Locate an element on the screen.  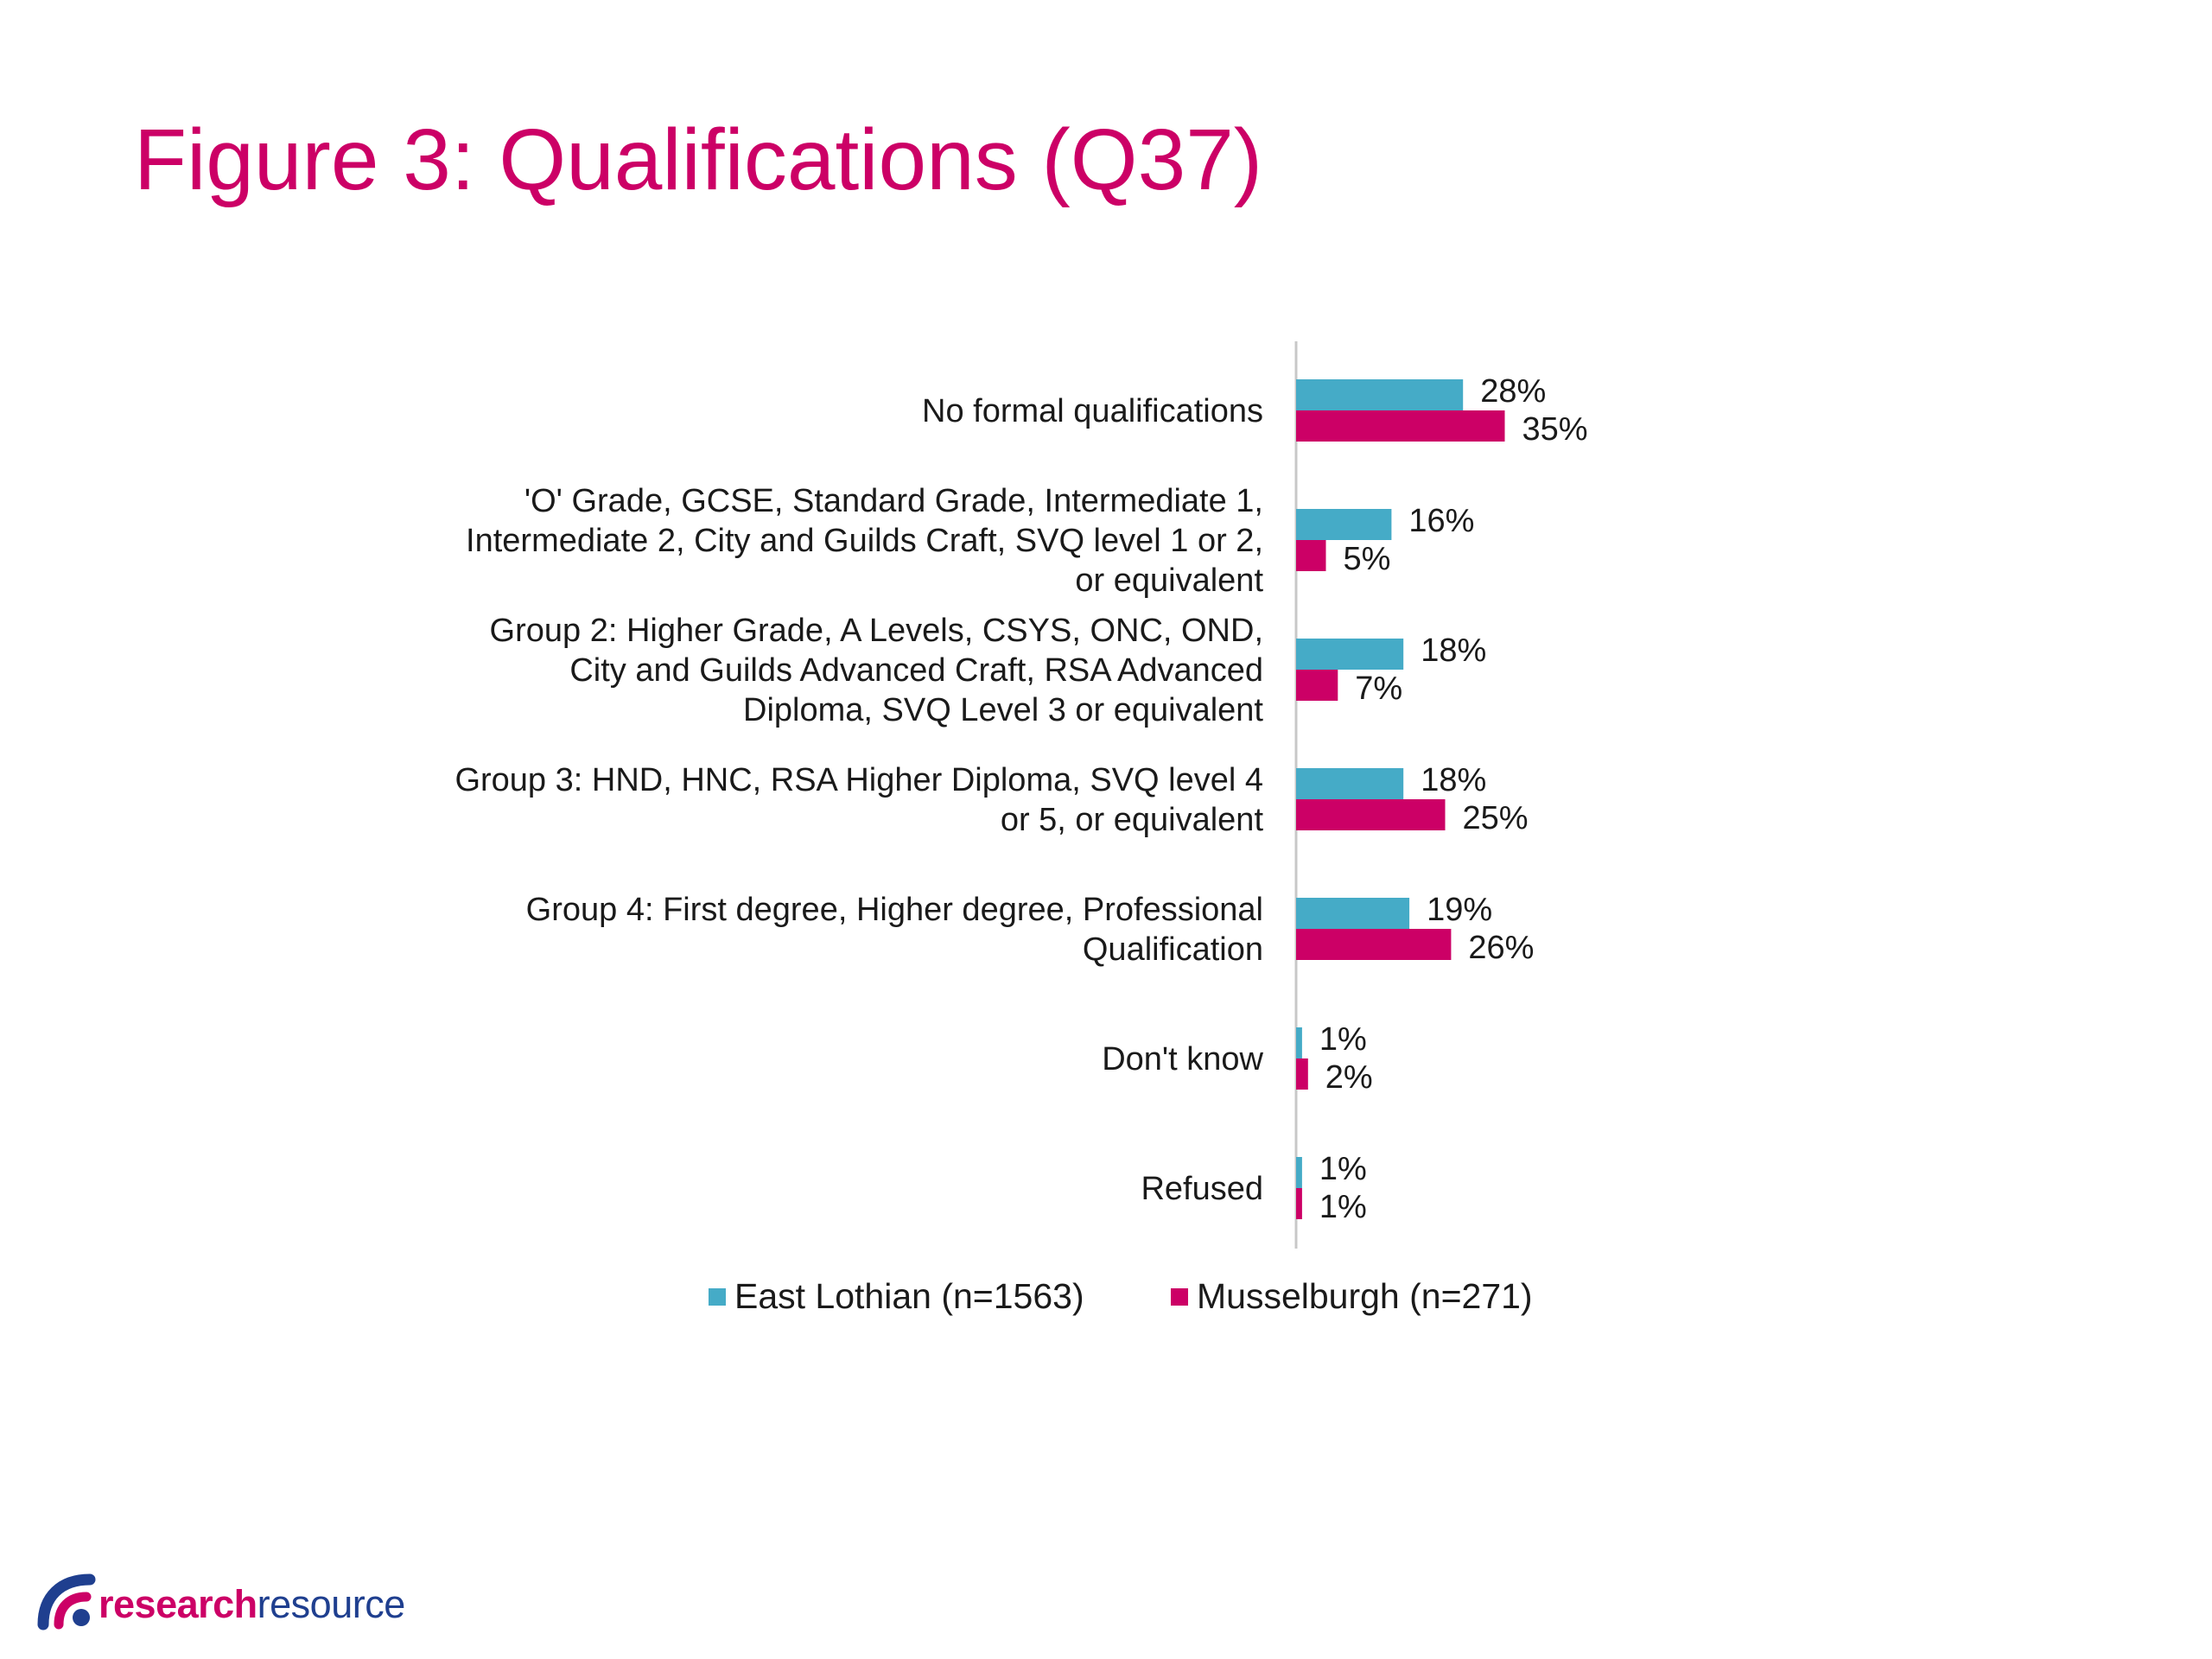
data-labels: 28%35%16%5%18%7%18%25%19%26%1%2%1%1% is located at coordinates (1453, 799).